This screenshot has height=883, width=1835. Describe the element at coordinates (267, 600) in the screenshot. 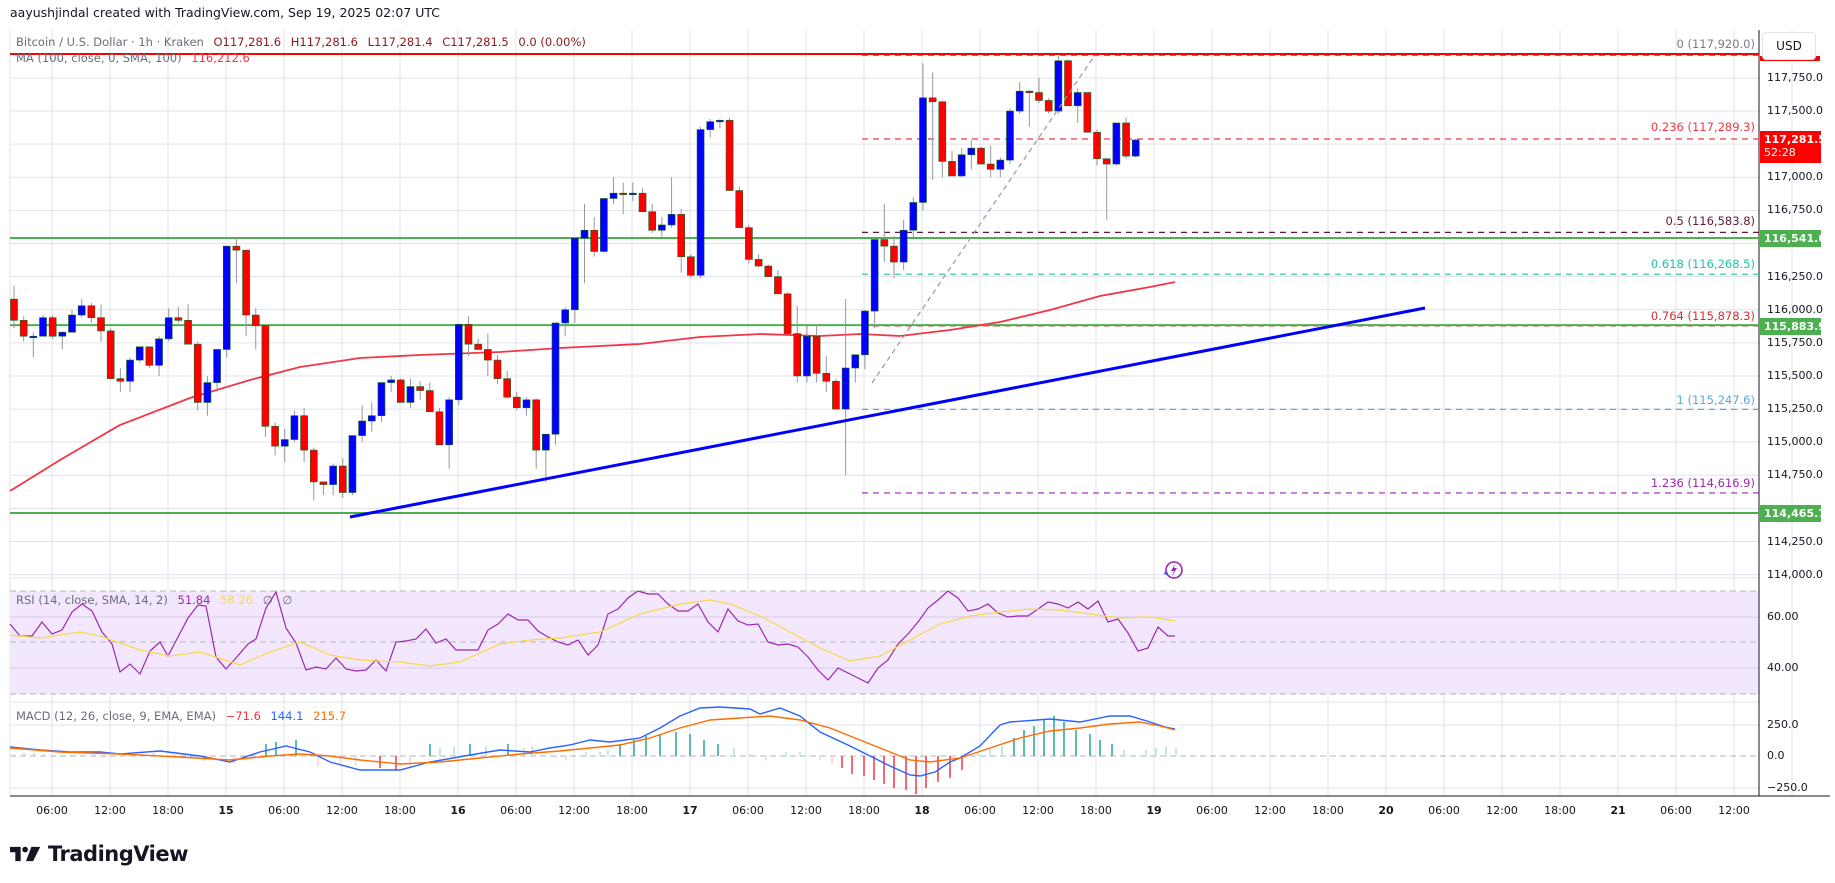

I see `rsi-extra-1: ∅` at that location.